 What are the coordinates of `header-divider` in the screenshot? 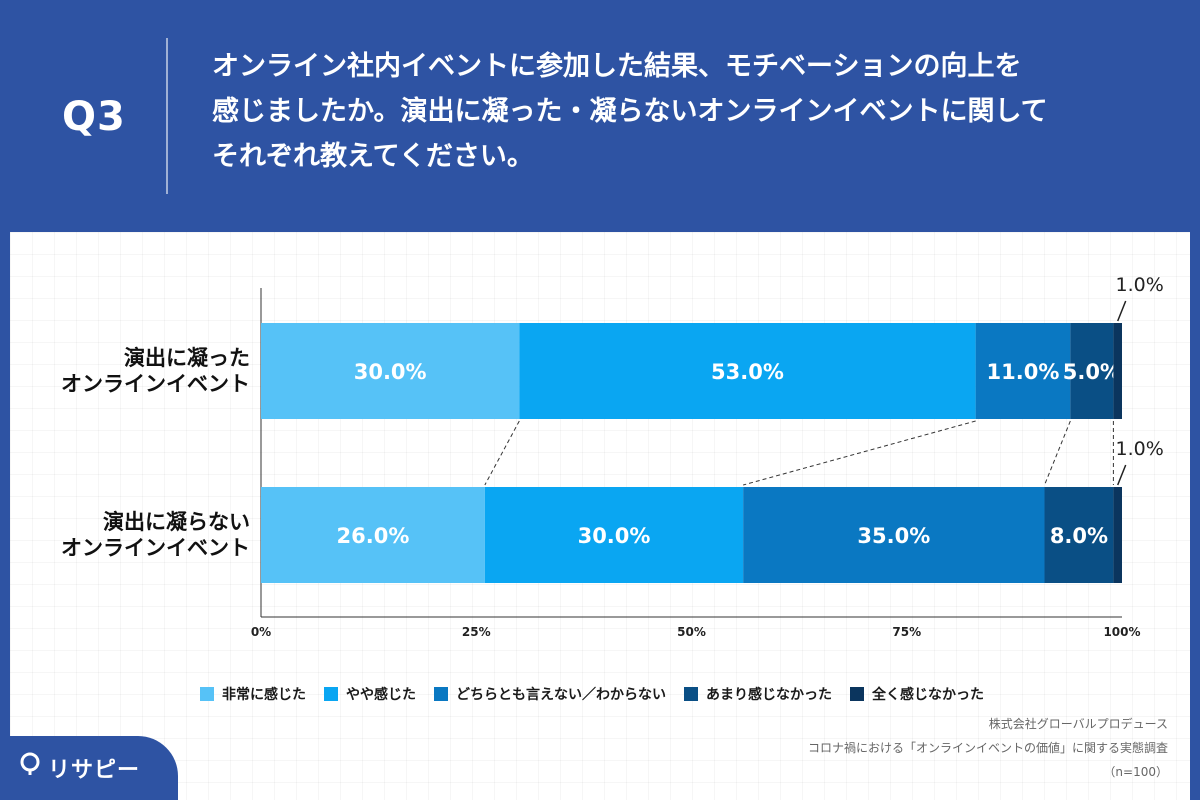 It's located at (167, 116).